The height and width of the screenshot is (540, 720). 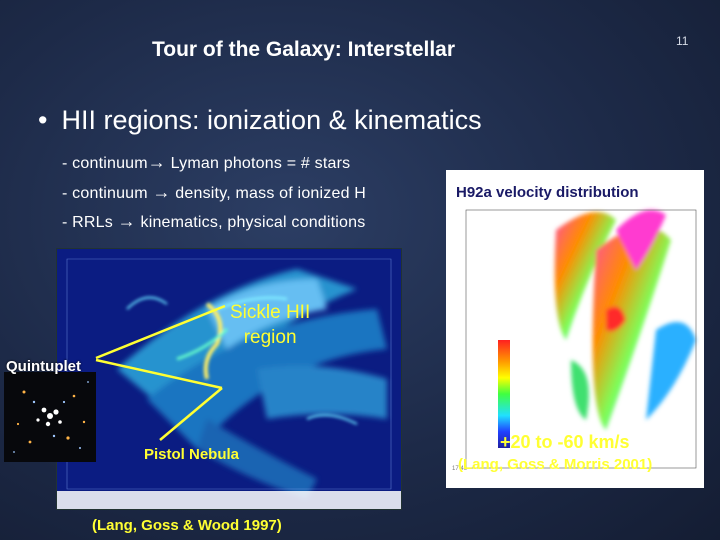 What do you see at coordinates (270, 312) in the screenshot?
I see `sickle-label-line1: Sickle HII` at bounding box center [270, 312].